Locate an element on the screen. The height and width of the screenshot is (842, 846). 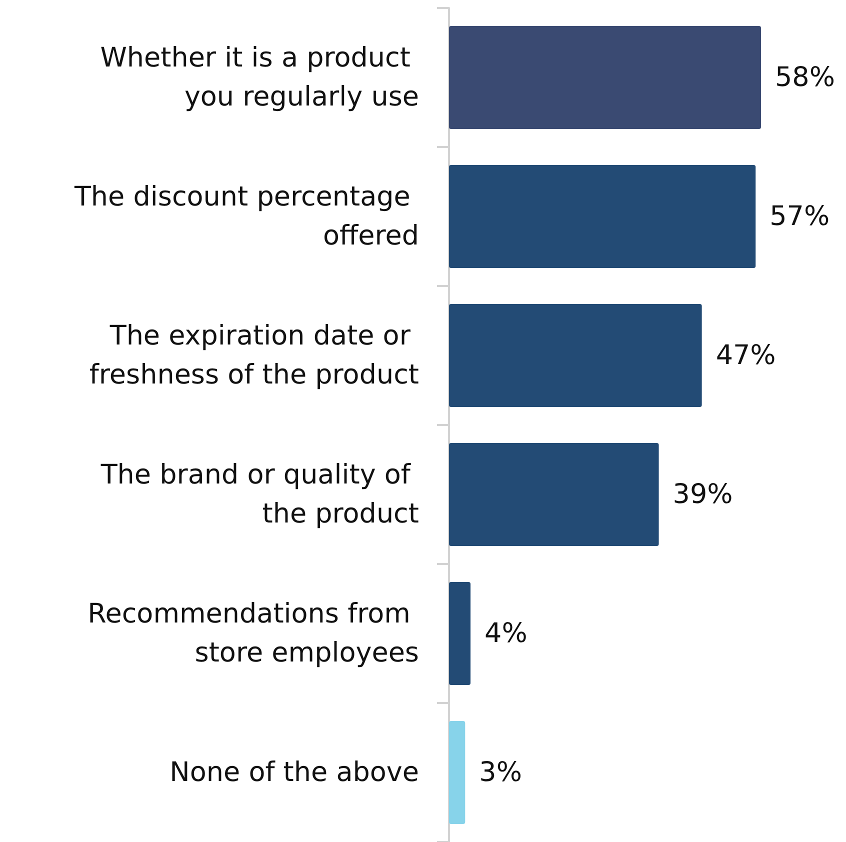
data-label: 57% is located at coordinates (800, 216).